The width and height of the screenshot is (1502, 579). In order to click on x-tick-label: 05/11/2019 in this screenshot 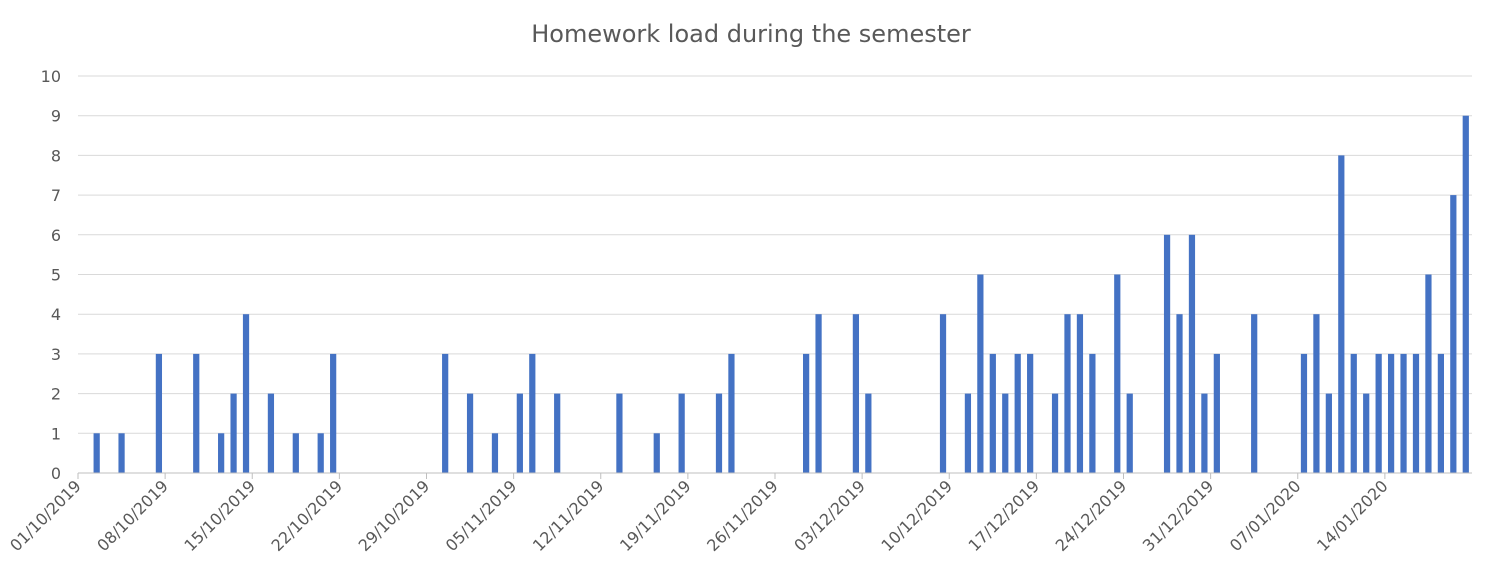, I will do `click(481, 515)`.